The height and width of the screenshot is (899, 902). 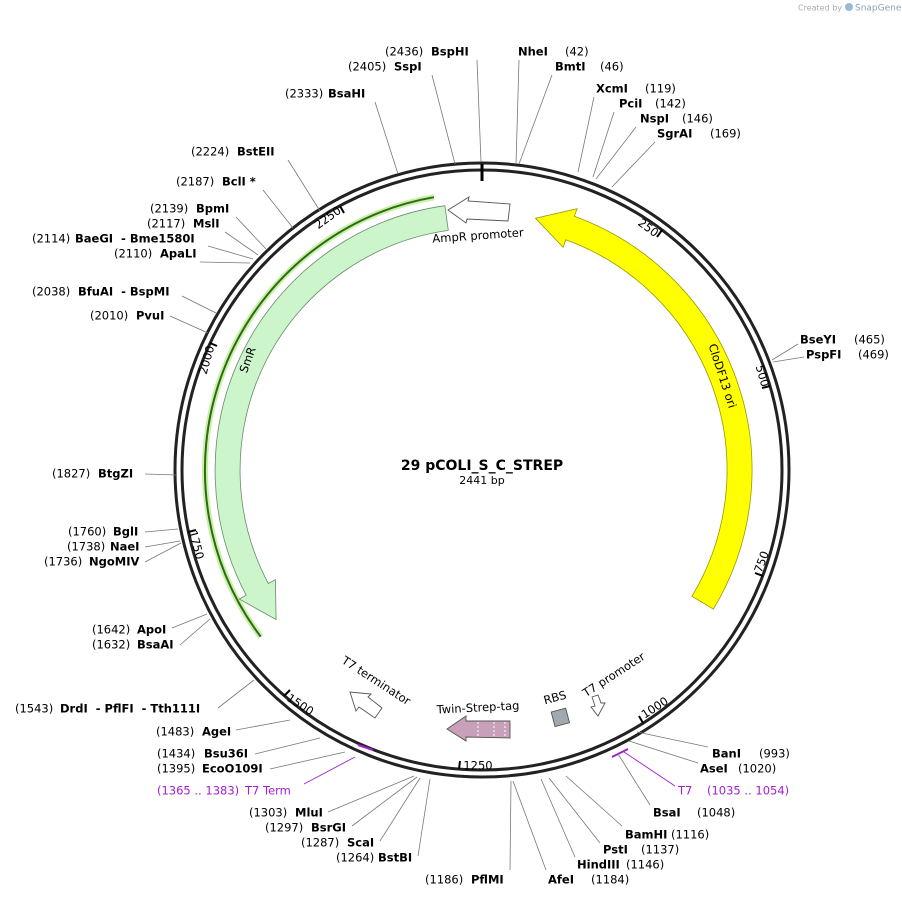 What do you see at coordinates (477, 707) in the screenshot?
I see `feature-label: Twin-Strep-tag` at bounding box center [477, 707].